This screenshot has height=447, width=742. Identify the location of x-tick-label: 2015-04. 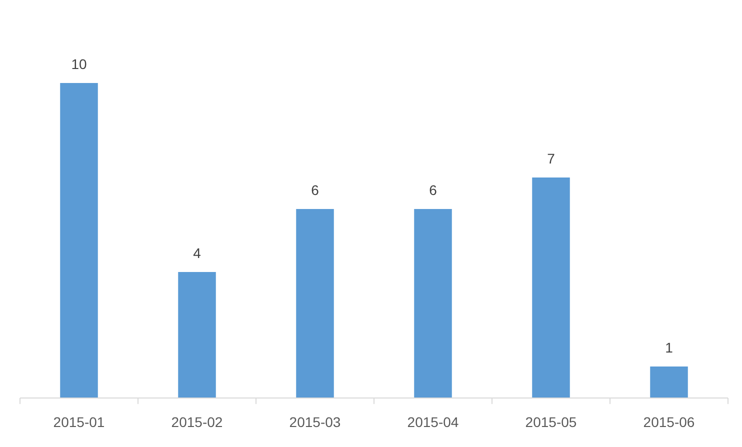
(433, 422).